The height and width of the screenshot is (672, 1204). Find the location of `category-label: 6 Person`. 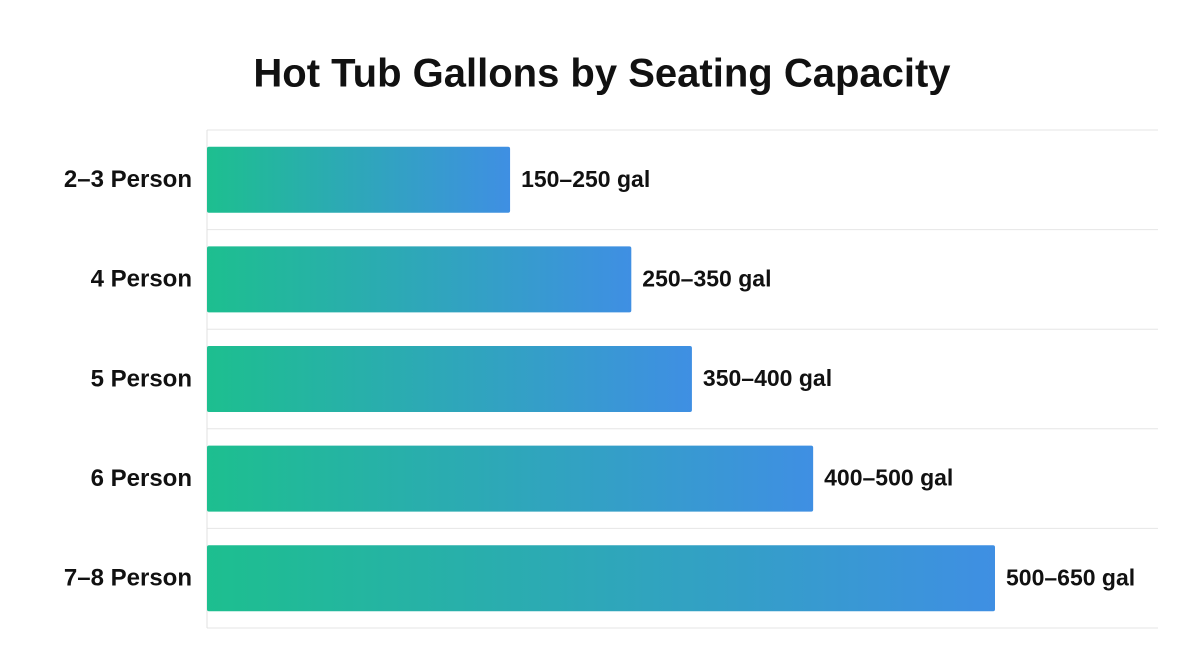

category-label: 6 Person is located at coordinates (141, 478).